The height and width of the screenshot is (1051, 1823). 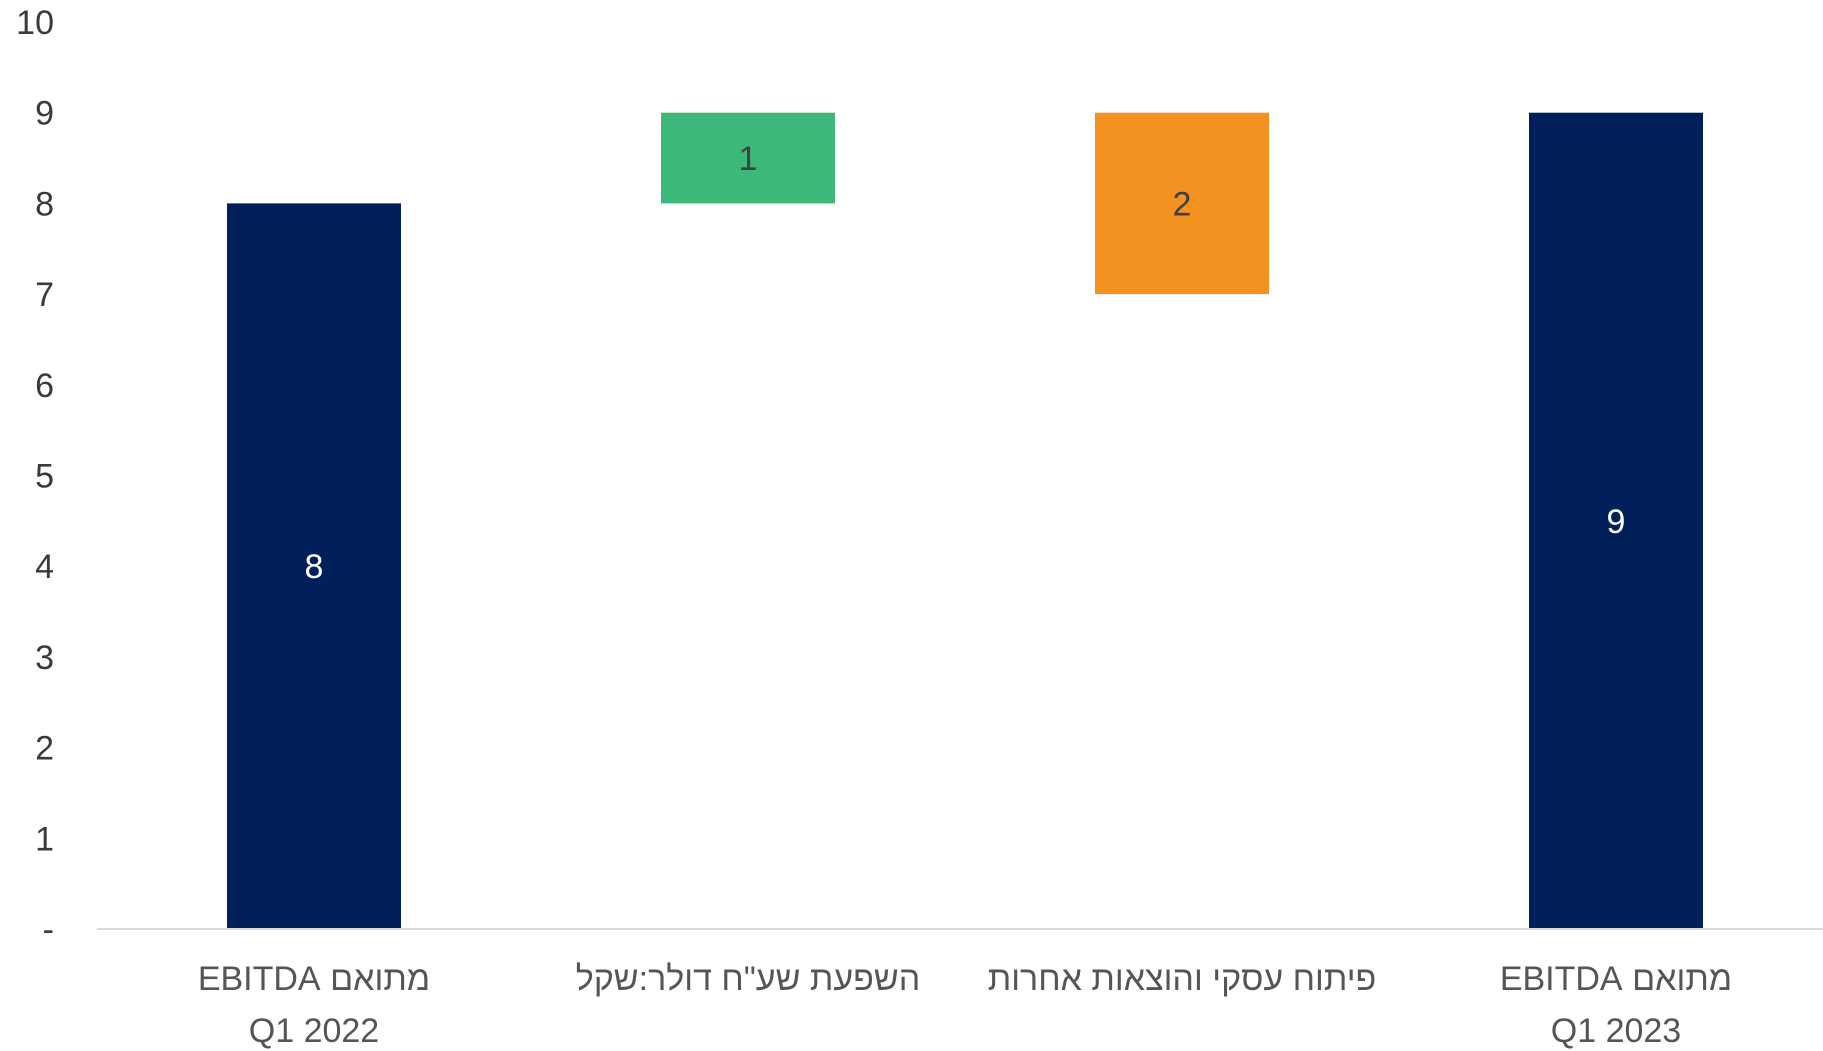 I want to click on x-category-label: פיתוח עסקי והוצאות אחרות, so click(x=1182, y=979).